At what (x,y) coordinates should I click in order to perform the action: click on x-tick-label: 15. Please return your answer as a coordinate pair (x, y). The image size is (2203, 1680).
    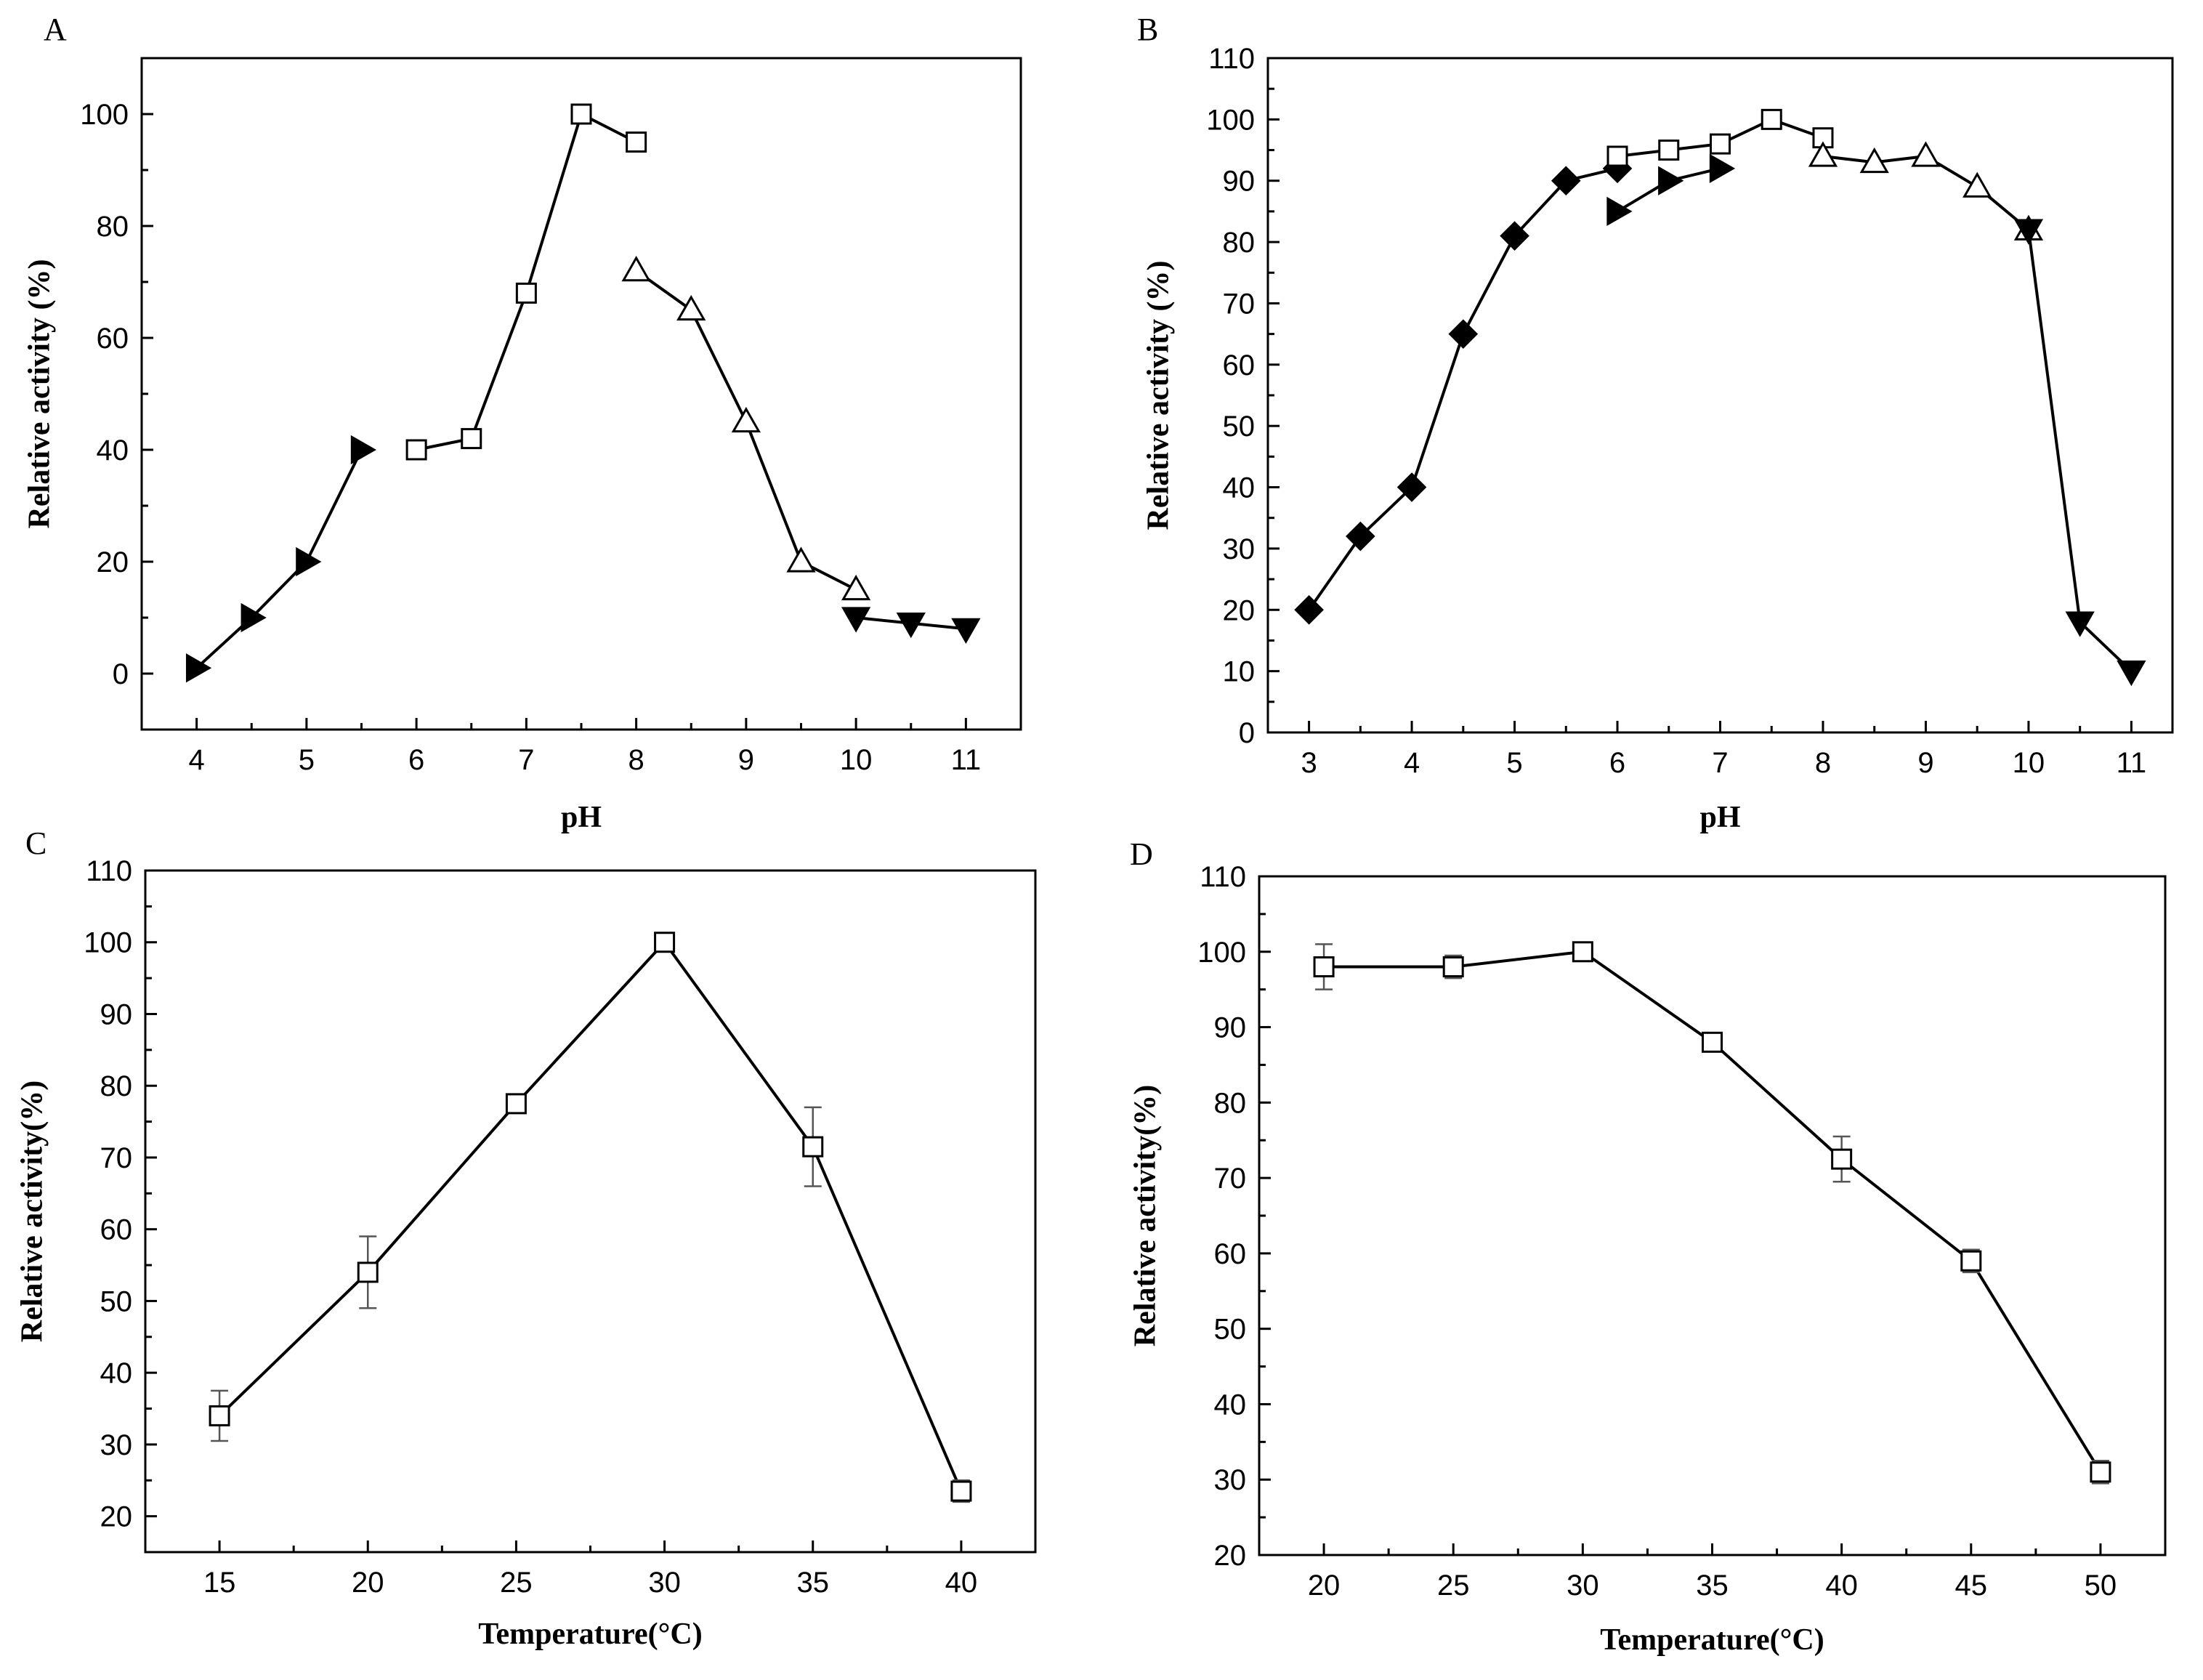
    Looking at the image, I should click on (219, 1583).